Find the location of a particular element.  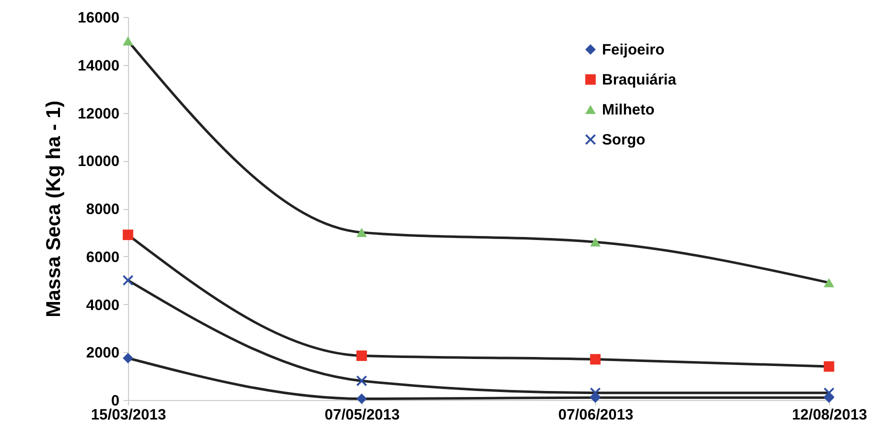

y-tick-label: 12000 is located at coordinates (99, 113).